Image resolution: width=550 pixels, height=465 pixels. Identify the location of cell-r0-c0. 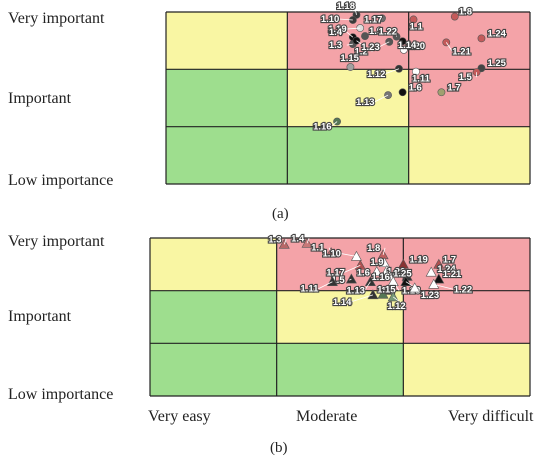
(213, 264).